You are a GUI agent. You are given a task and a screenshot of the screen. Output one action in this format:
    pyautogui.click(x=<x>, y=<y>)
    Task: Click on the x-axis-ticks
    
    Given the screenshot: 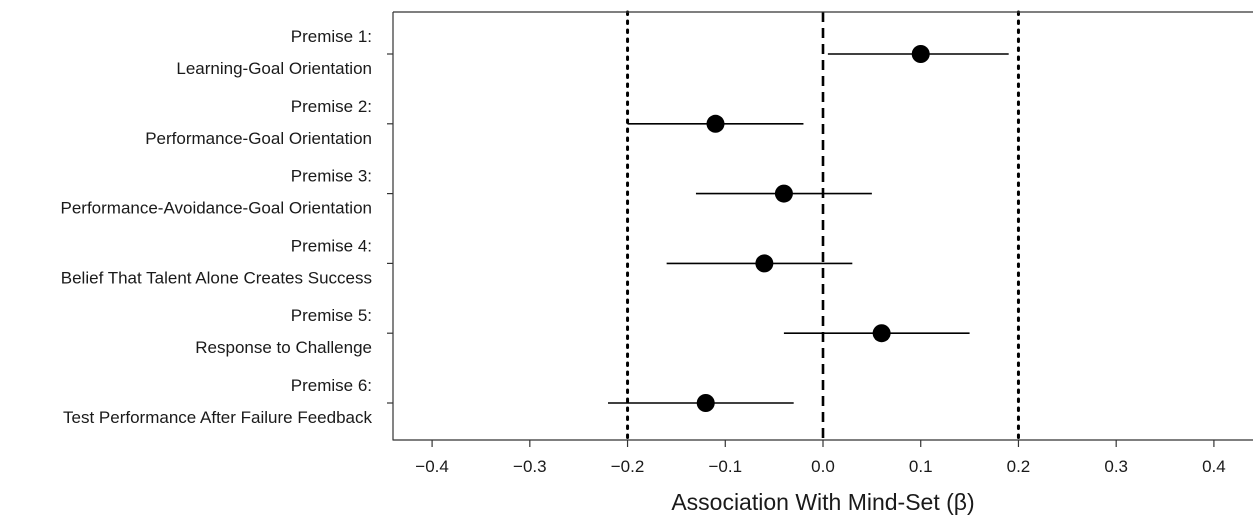 What is the action you would take?
    pyautogui.click(x=823, y=443)
    